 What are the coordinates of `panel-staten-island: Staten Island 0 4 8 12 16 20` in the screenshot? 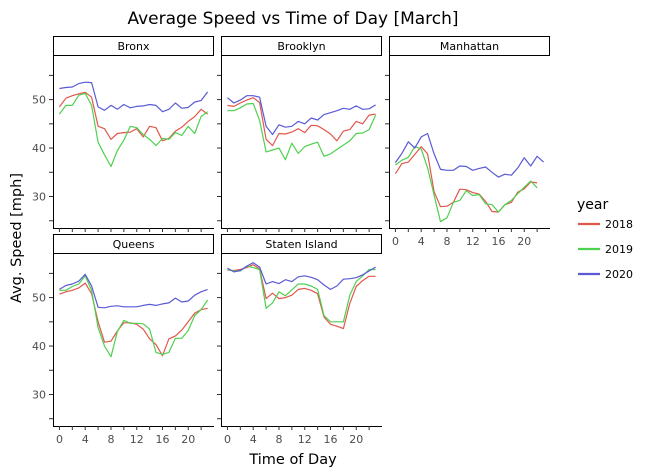 It's located at (299, 340).